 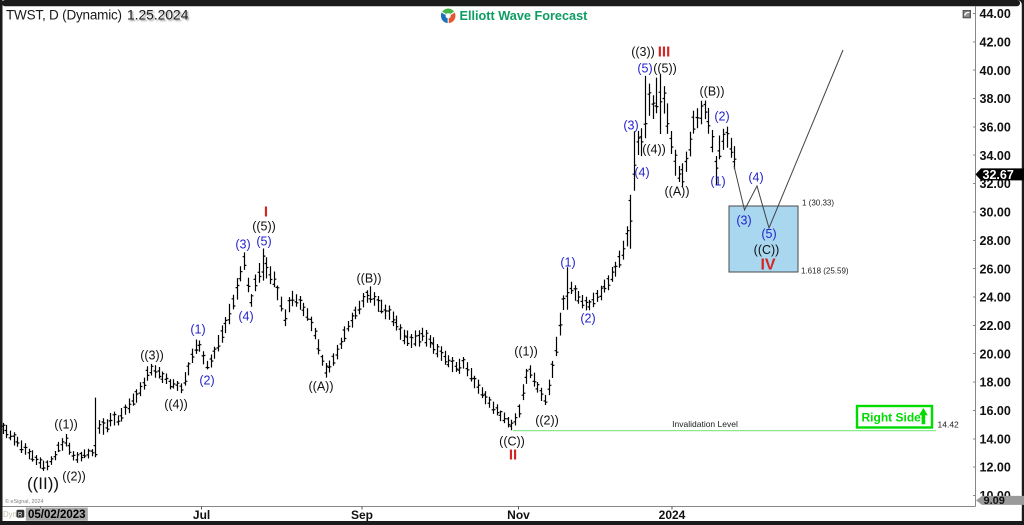 What do you see at coordinates (995, 269) in the screenshot?
I see `svg-text: 26.00` at bounding box center [995, 269].